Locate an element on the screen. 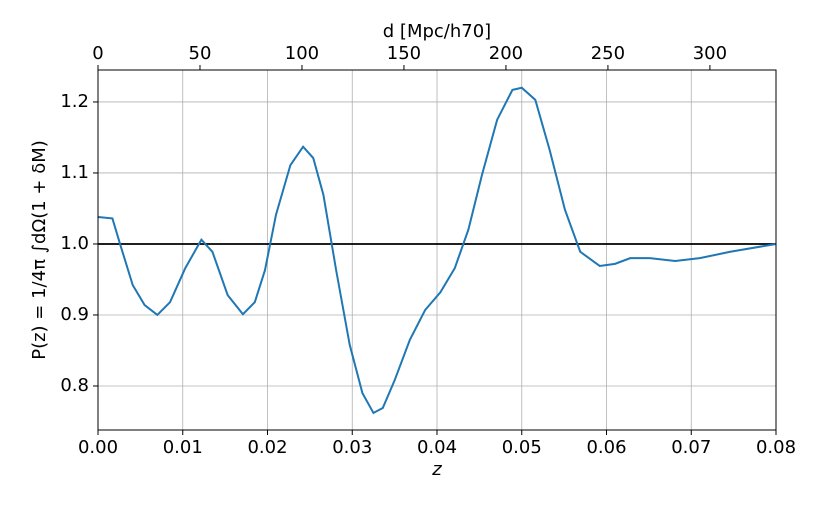 The width and height of the screenshot is (822, 510). x-tick-label: 0.05 is located at coordinates (522, 447).